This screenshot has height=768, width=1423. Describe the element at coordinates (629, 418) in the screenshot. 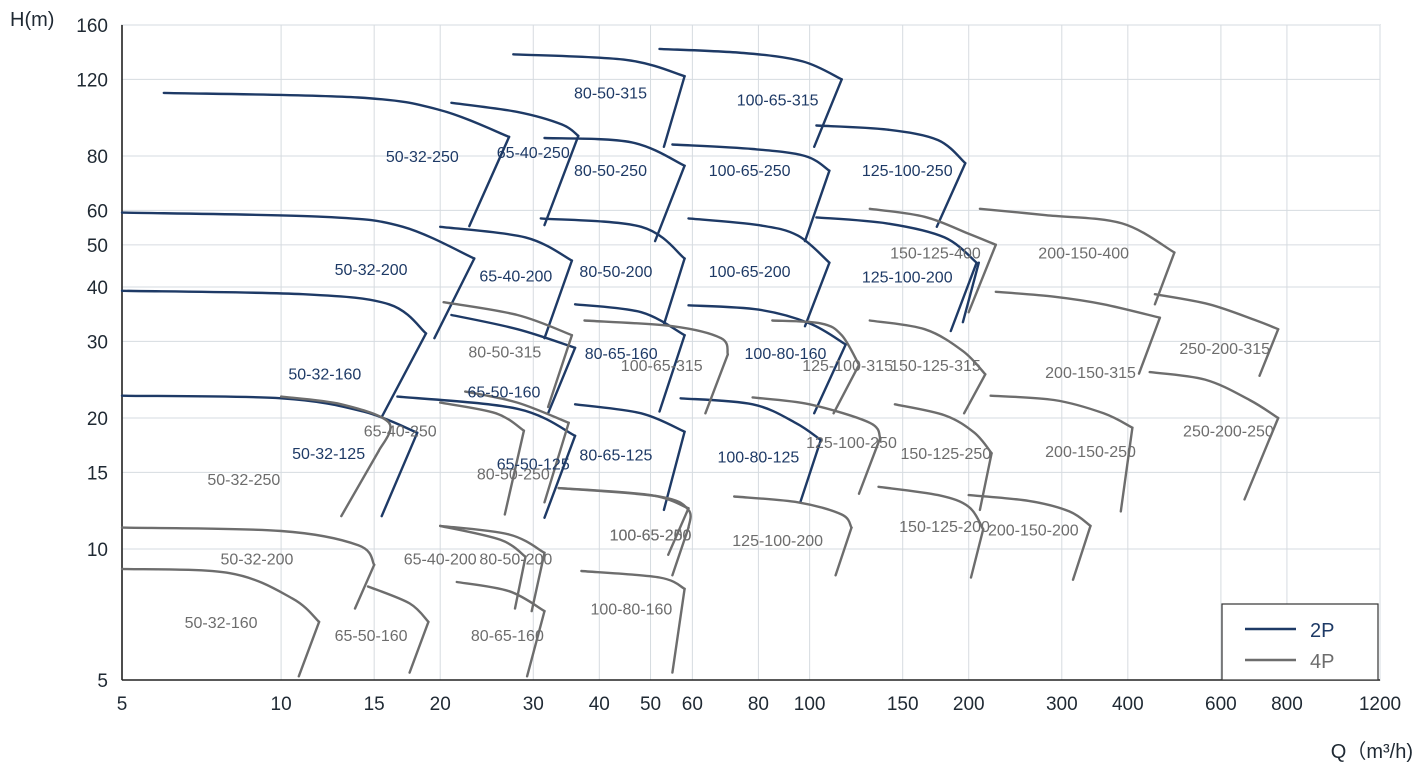

I see `curve-2p-80-65-125-max` at that location.